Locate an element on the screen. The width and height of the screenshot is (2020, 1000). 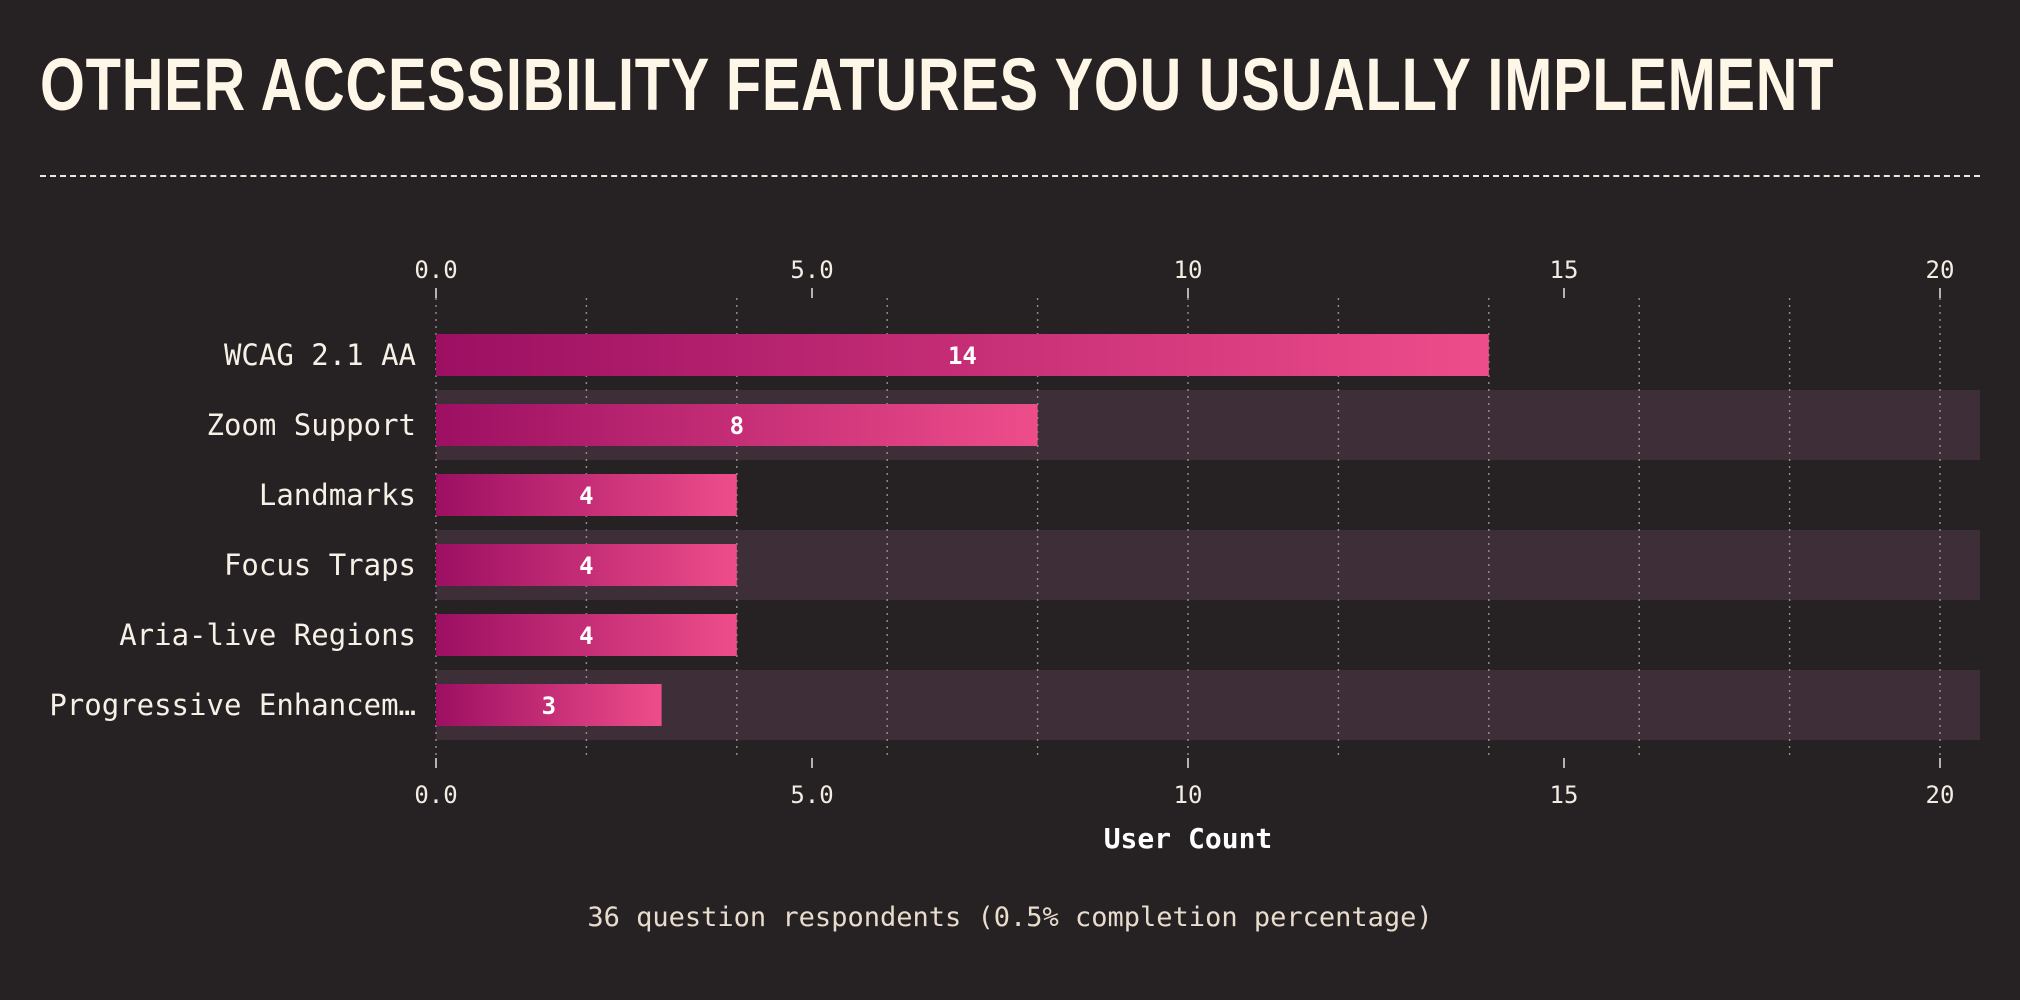
x-axis-title: User Count is located at coordinates (1188, 838).